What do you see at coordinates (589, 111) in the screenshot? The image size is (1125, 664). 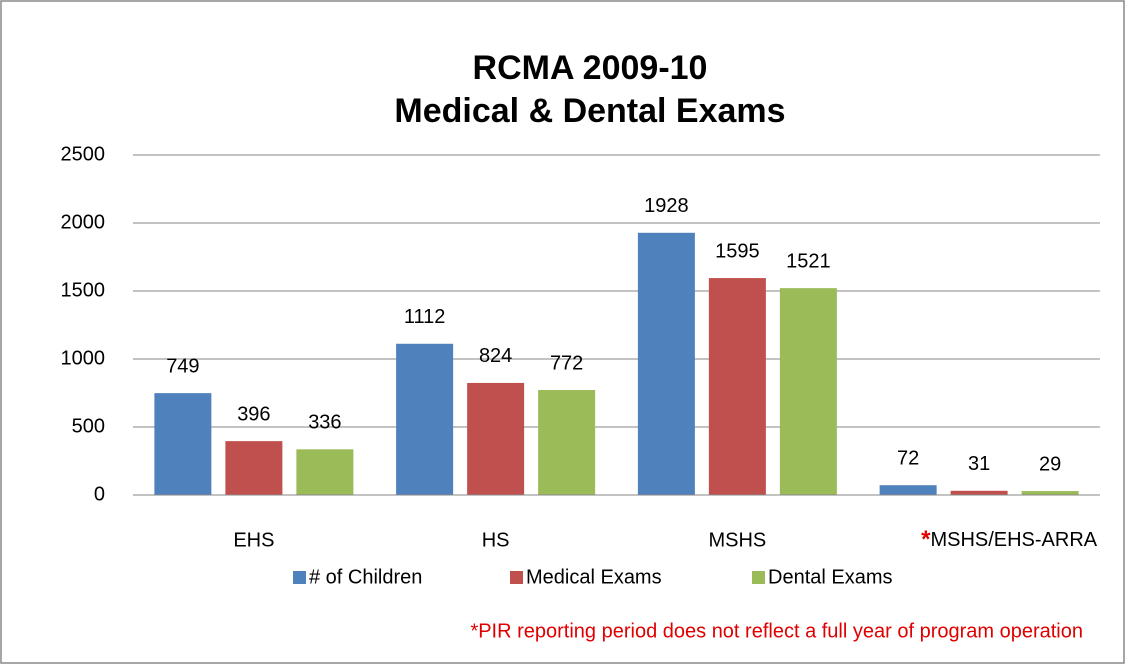 I see `chart-subtitle: Medical & Dental Exams` at bounding box center [589, 111].